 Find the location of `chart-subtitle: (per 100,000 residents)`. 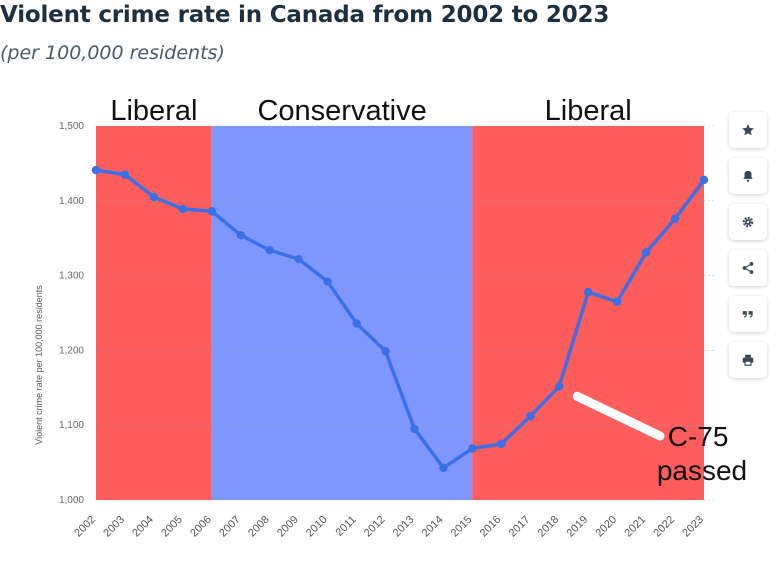

chart-subtitle: (per 100,000 residents) is located at coordinates (112, 53).